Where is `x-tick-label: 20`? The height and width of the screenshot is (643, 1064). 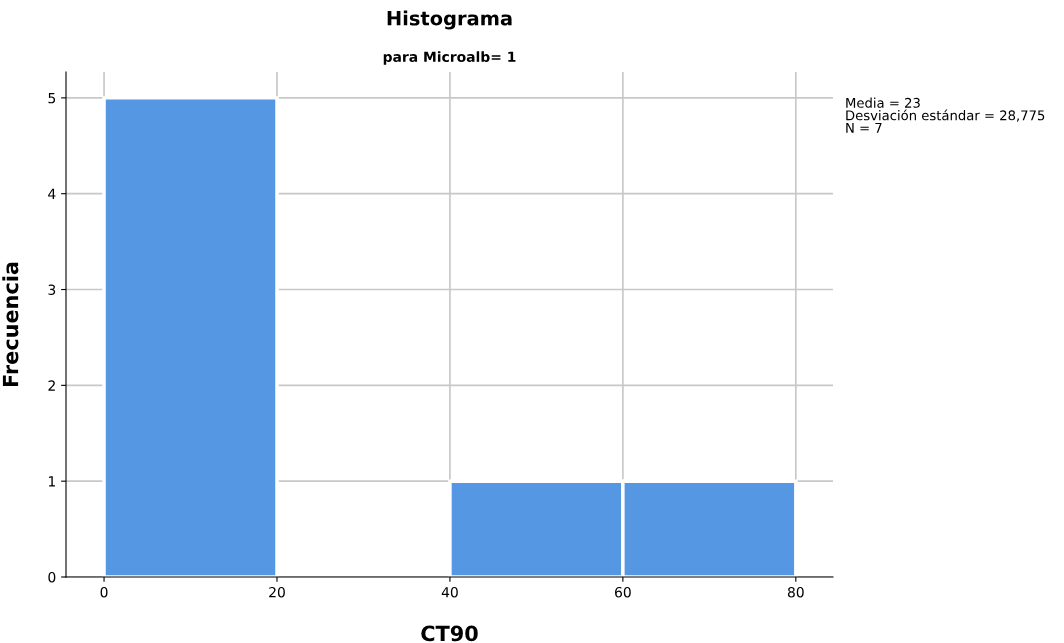 x-tick-label: 20 is located at coordinates (277, 592).